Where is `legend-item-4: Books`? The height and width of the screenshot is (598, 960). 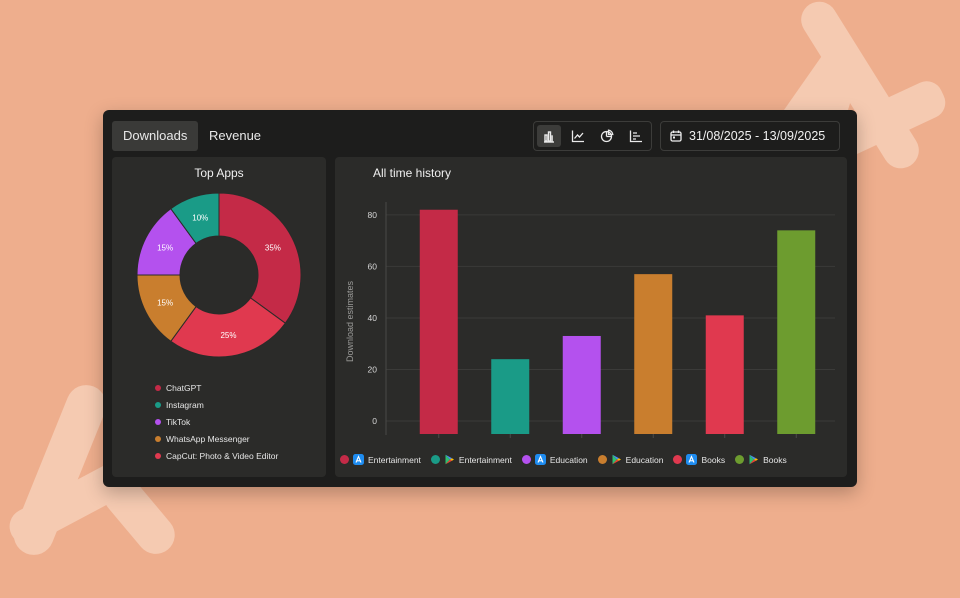 legend-item-4: Books is located at coordinates (699, 459).